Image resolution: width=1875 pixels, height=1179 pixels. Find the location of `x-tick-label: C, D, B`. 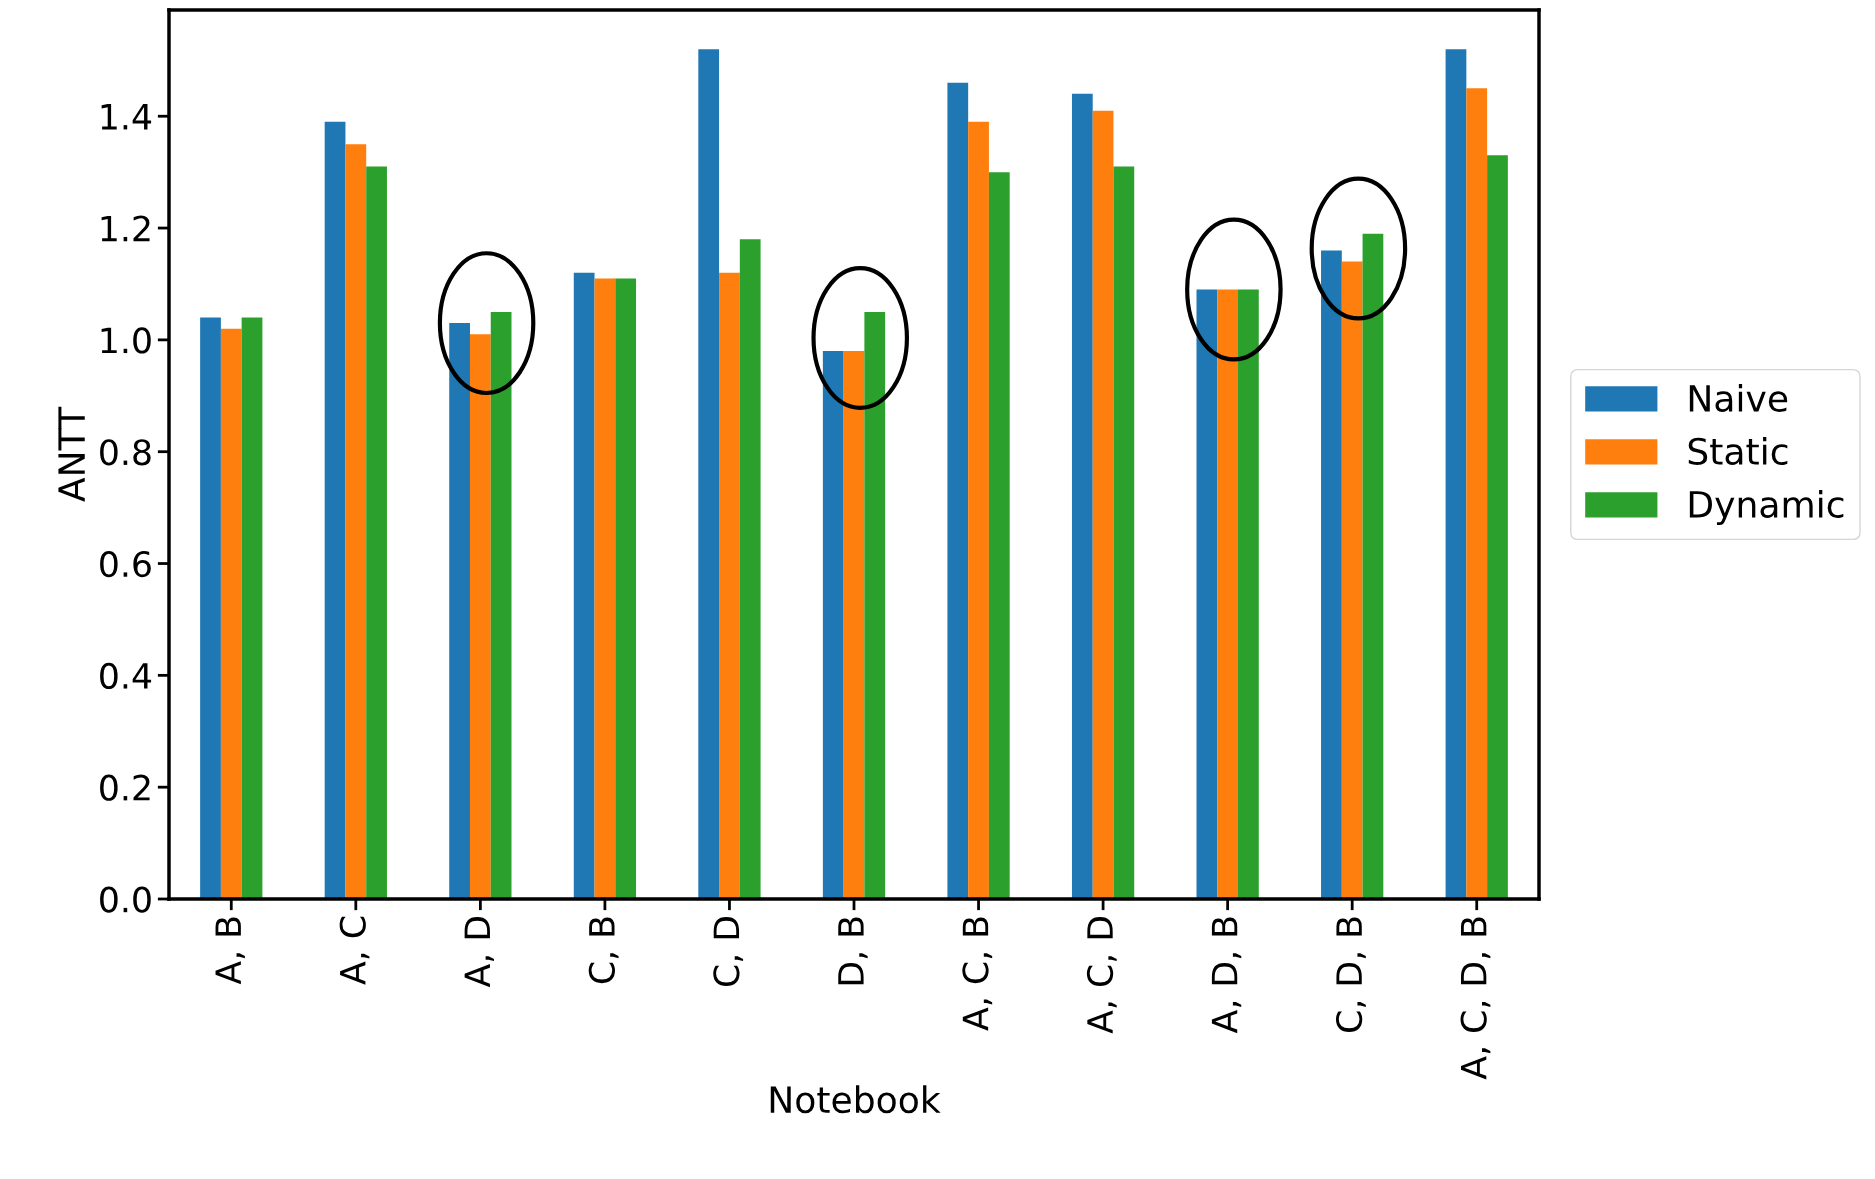

x-tick-label: C, D, B is located at coordinates (1350, 974).